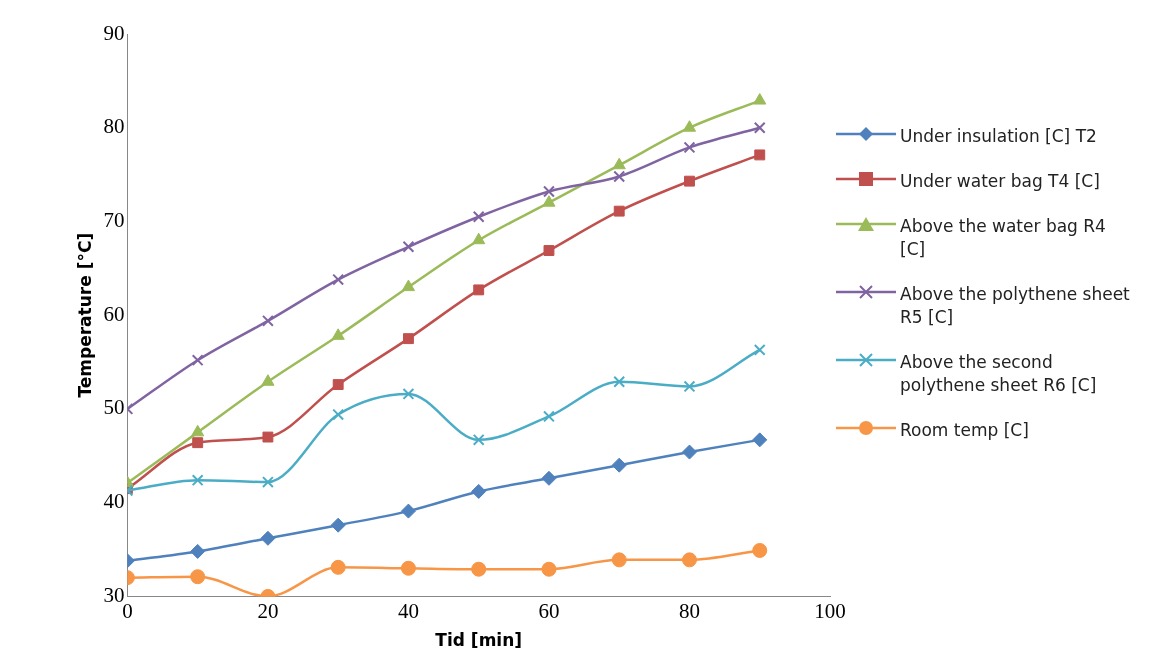 This screenshot has width=1155, height=668. What do you see at coordinates (408, 610) in the screenshot?
I see `x-tick-label: 40` at bounding box center [408, 610].